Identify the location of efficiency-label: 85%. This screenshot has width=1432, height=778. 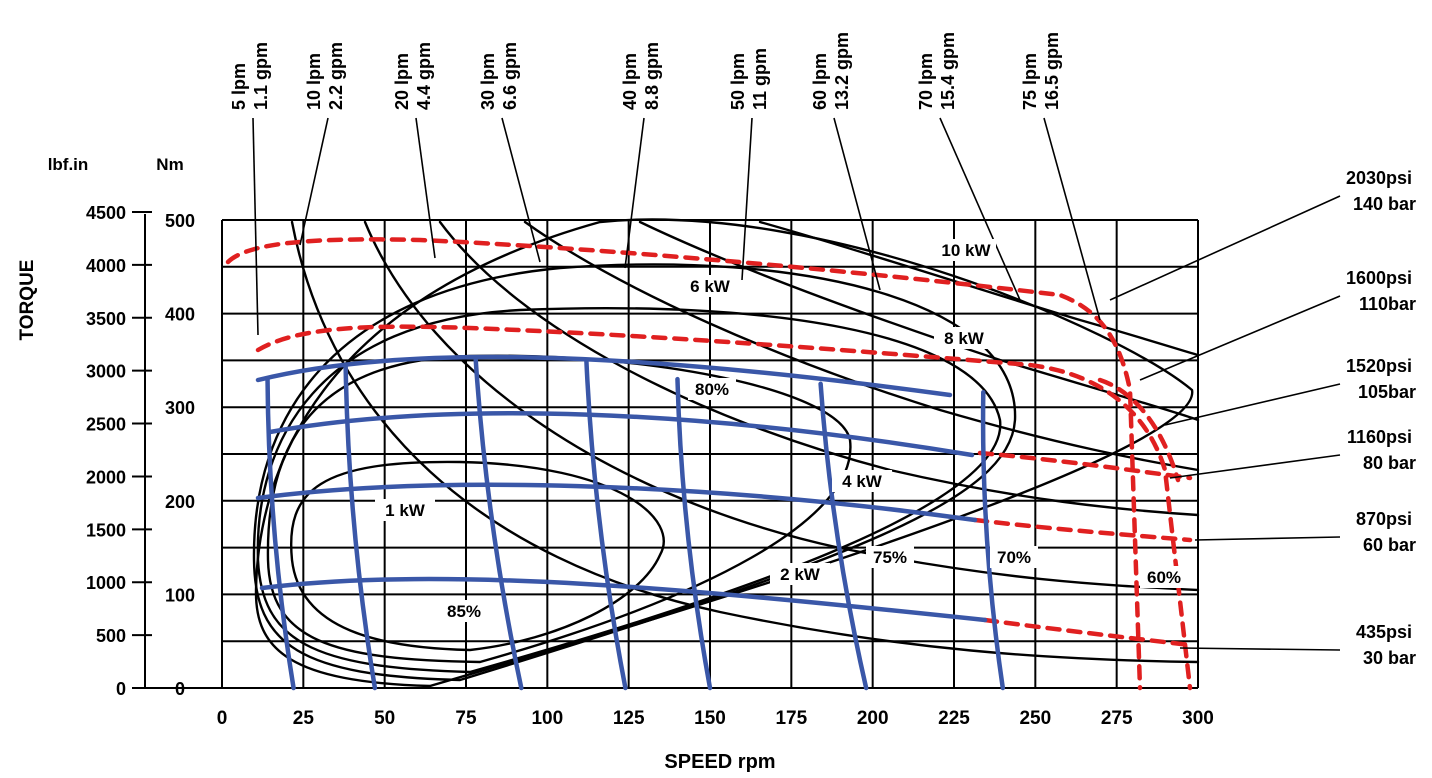
(464, 611).